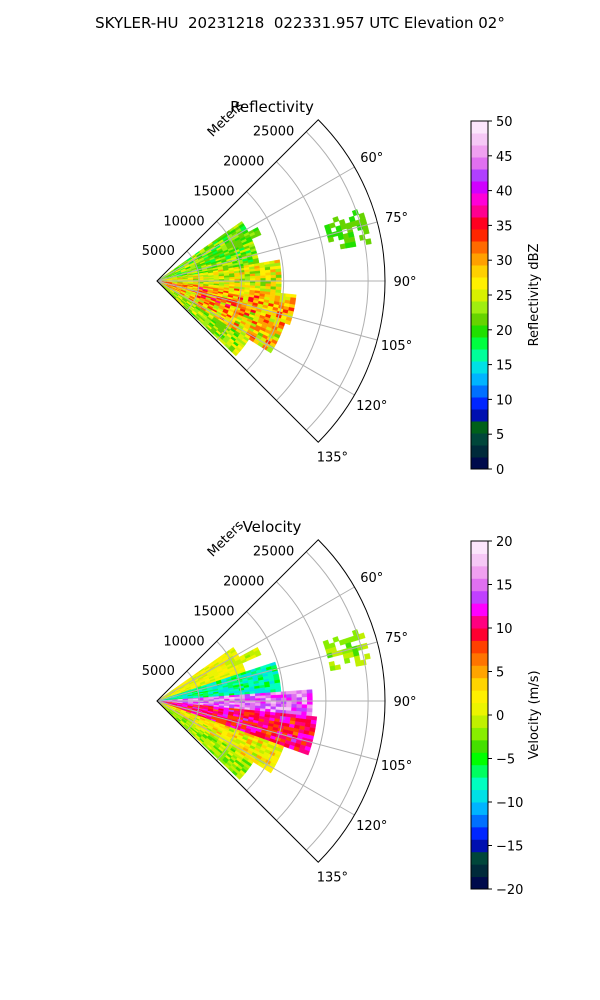 This screenshot has width=600, height=1000. Describe the element at coordinates (371, 406) in the screenshot. I see `azimuth-tick-label: 120°` at that location.